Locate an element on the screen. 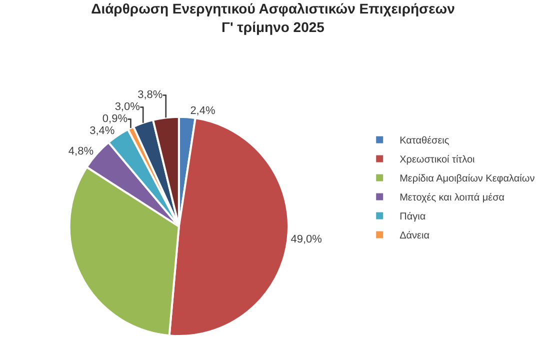 The width and height of the screenshot is (546, 341). data-label: 3,8% is located at coordinates (150, 95).